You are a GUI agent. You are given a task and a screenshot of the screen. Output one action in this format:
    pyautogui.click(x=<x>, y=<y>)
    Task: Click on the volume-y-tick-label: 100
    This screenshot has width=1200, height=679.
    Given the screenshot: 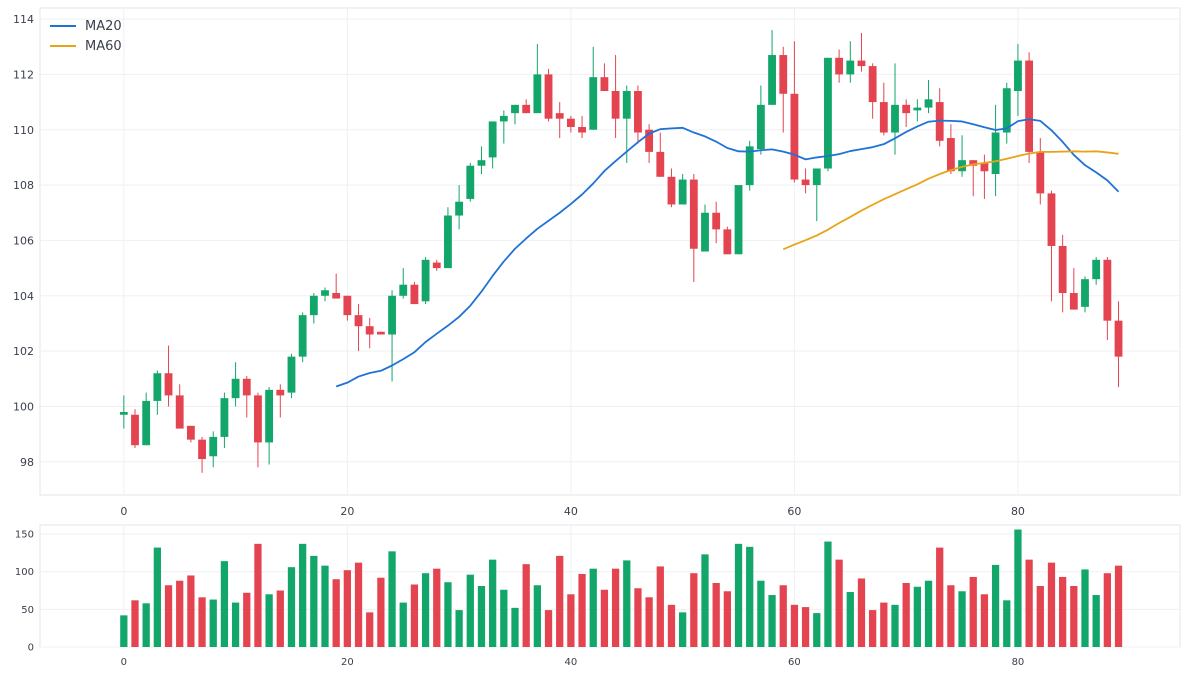 What is the action you would take?
    pyautogui.click(x=24, y=572)
    